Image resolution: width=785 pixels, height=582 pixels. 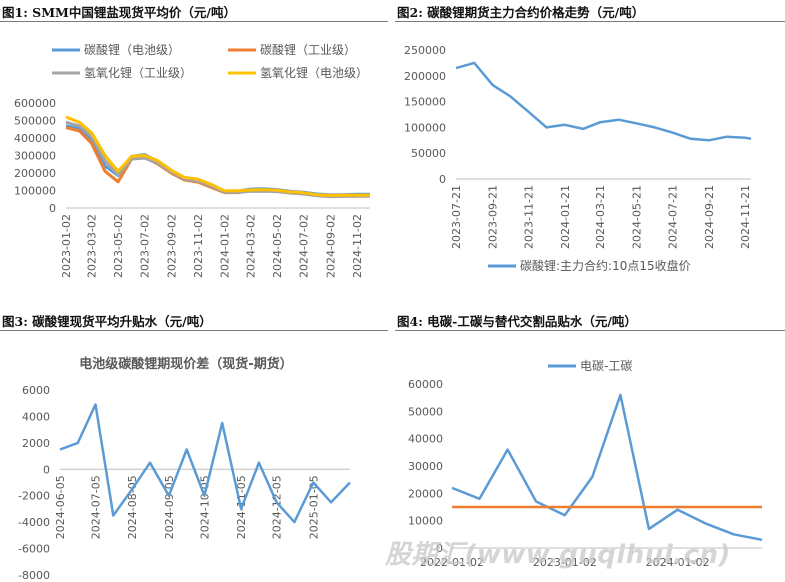 I want to click on chart1-xtick-label: 2024-03-02, so click(x=251, y=246).